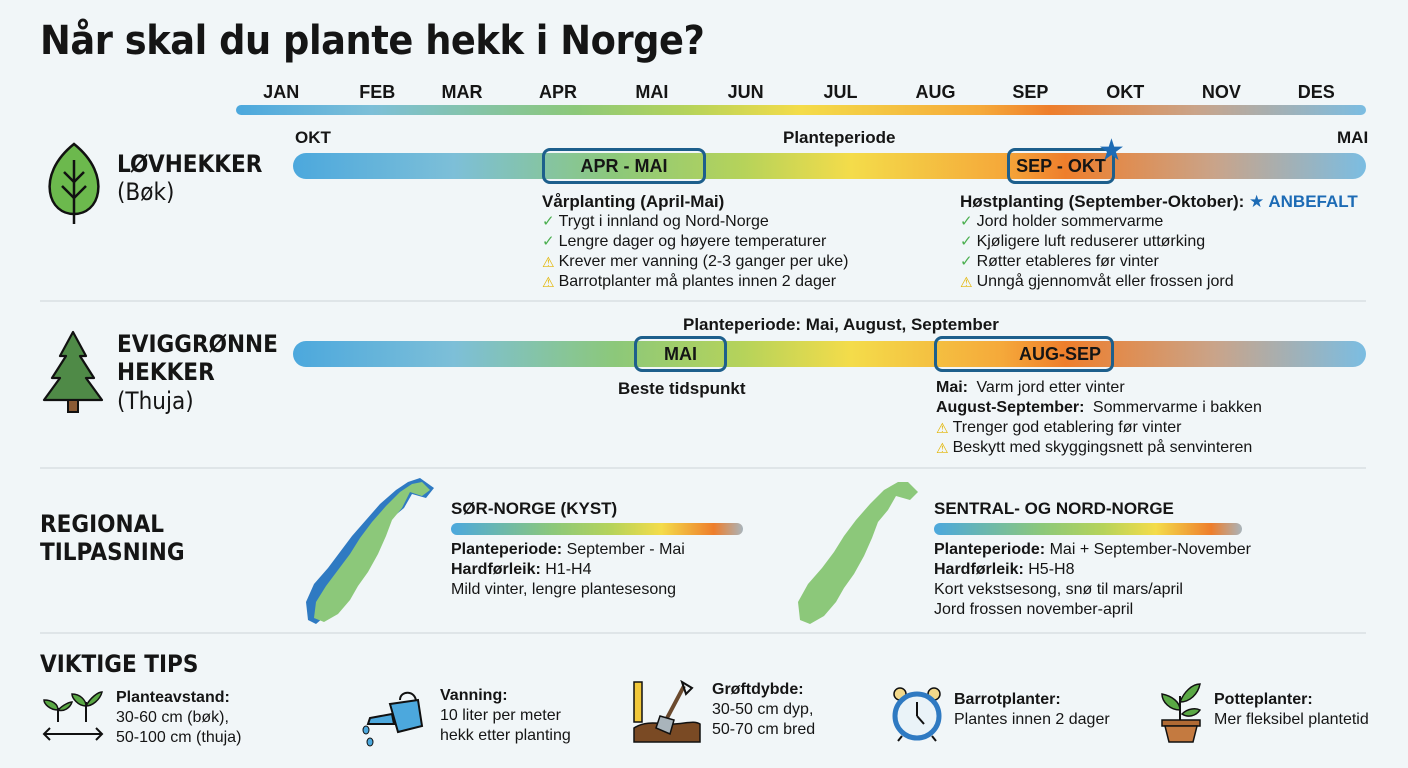  What do you see at coordinates (1088, 529) in the screenshot?
I see `north-region-bar` at bounding box center [1088, 529].